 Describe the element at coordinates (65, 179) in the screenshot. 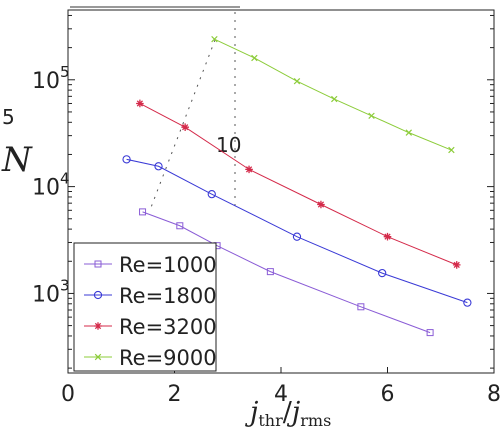

I see `y-tick-exp: 4` at that location.